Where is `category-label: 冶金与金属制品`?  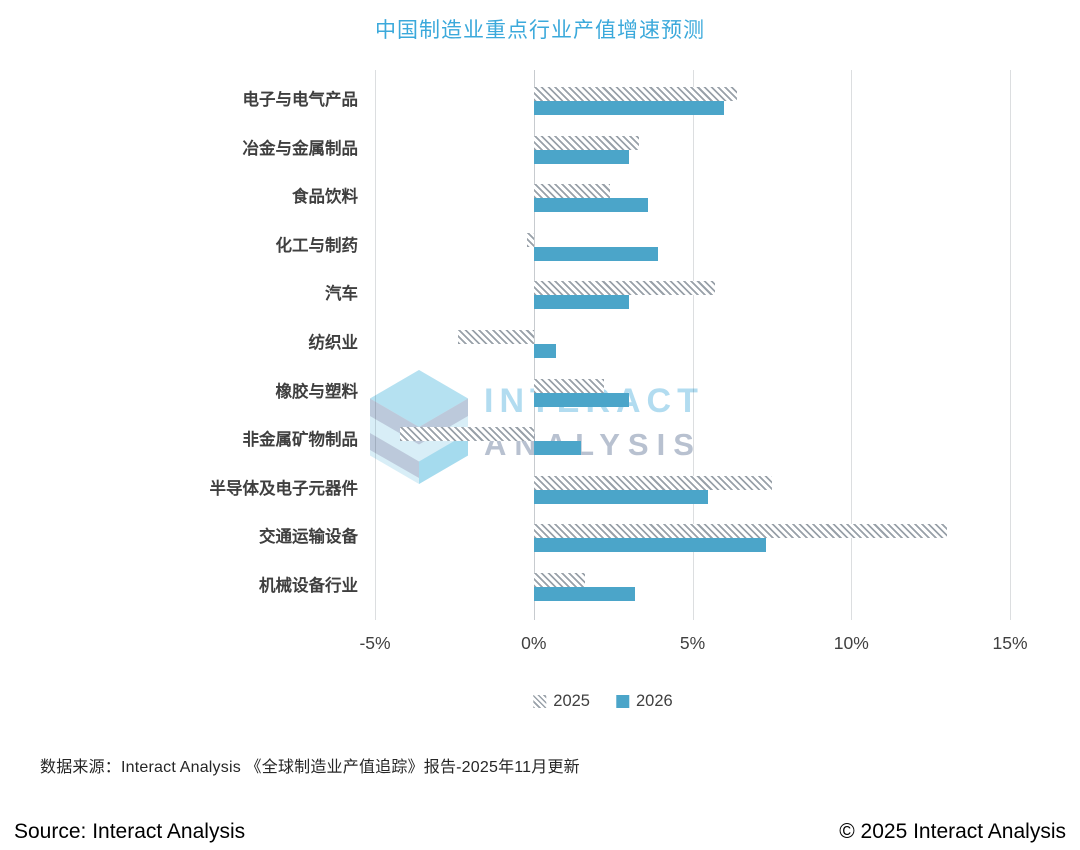
category-label: 冶金与金属制品 is located at coordinates (300, 148).